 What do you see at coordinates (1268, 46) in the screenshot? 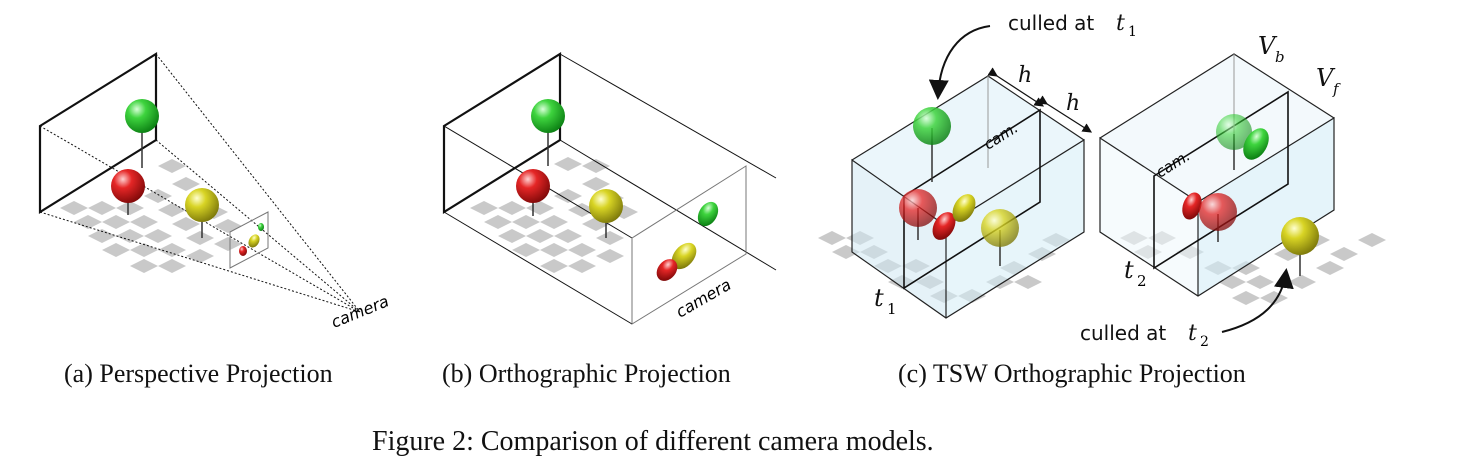
I see `Vb-label: V` at bounding box center [1268, 46].